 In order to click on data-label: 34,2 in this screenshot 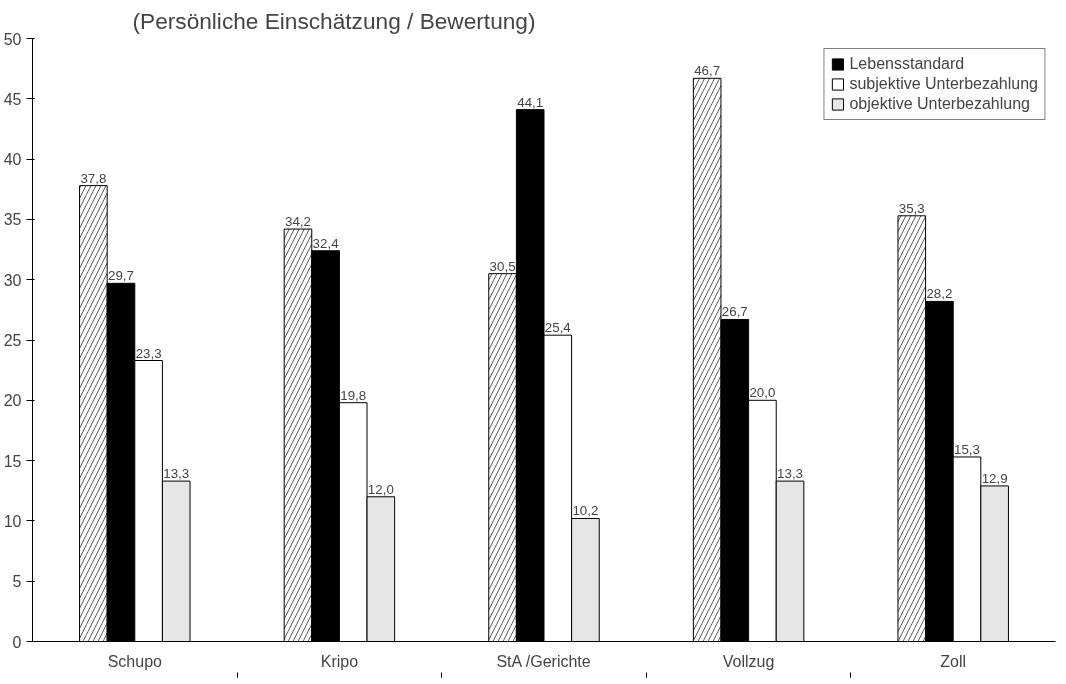, I will do `click(298, 222)`.